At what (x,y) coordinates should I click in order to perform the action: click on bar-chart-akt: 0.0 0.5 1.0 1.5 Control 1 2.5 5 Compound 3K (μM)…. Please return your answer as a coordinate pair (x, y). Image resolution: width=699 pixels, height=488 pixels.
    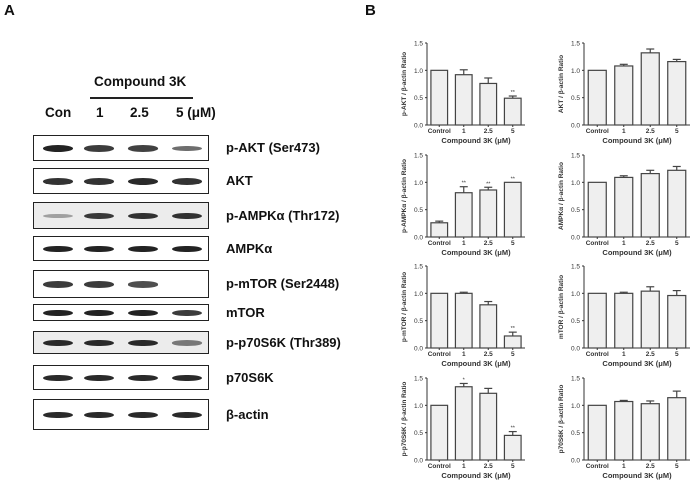
    Looking at the image, I should click on (619, 92).